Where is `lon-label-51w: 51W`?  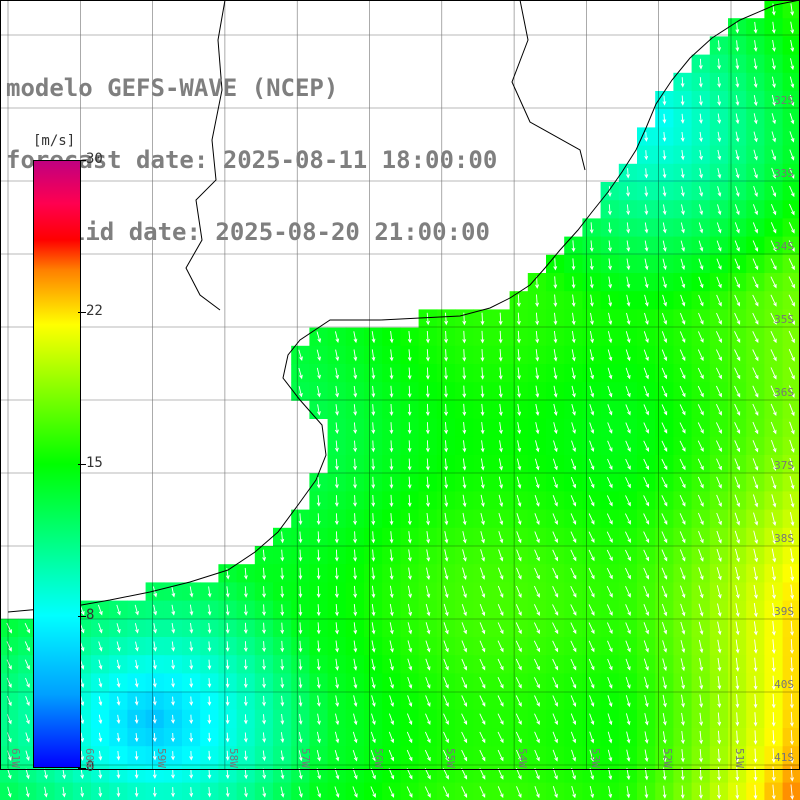
lon-label-51w: 51W is located at coordinates (739, 758).